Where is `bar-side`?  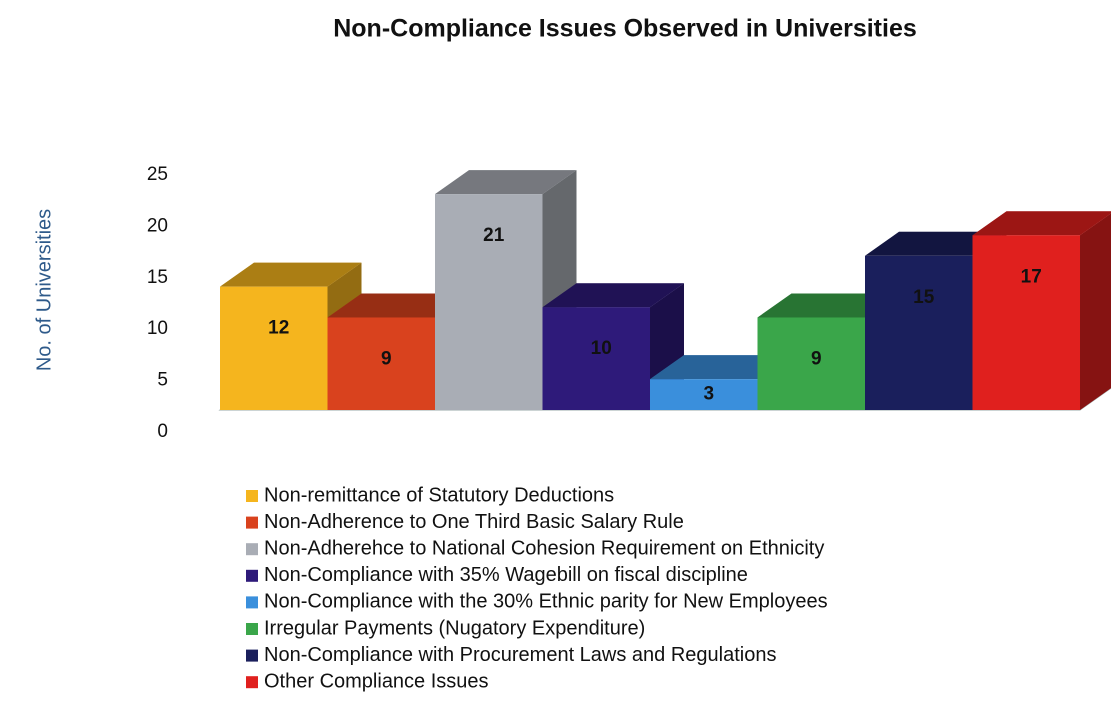 bar-side is located at coordinates (1095, 311).